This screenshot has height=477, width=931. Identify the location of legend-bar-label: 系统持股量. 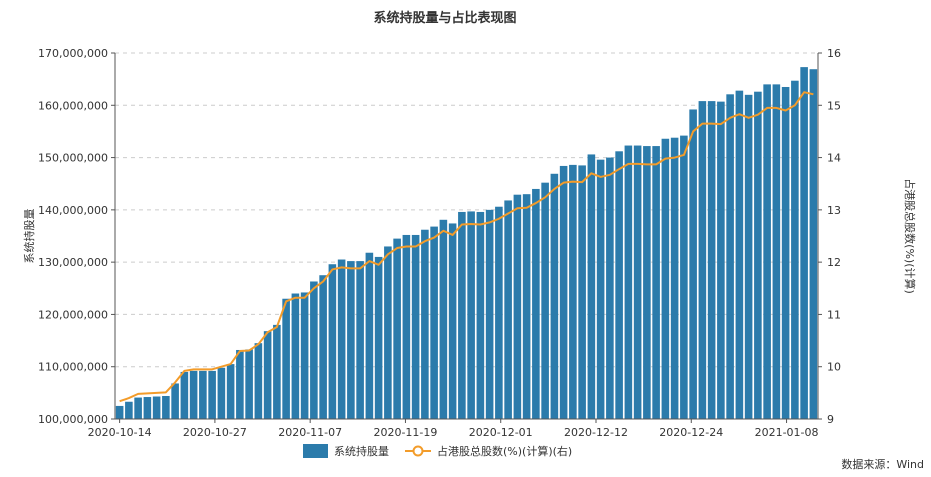
(361, 451).